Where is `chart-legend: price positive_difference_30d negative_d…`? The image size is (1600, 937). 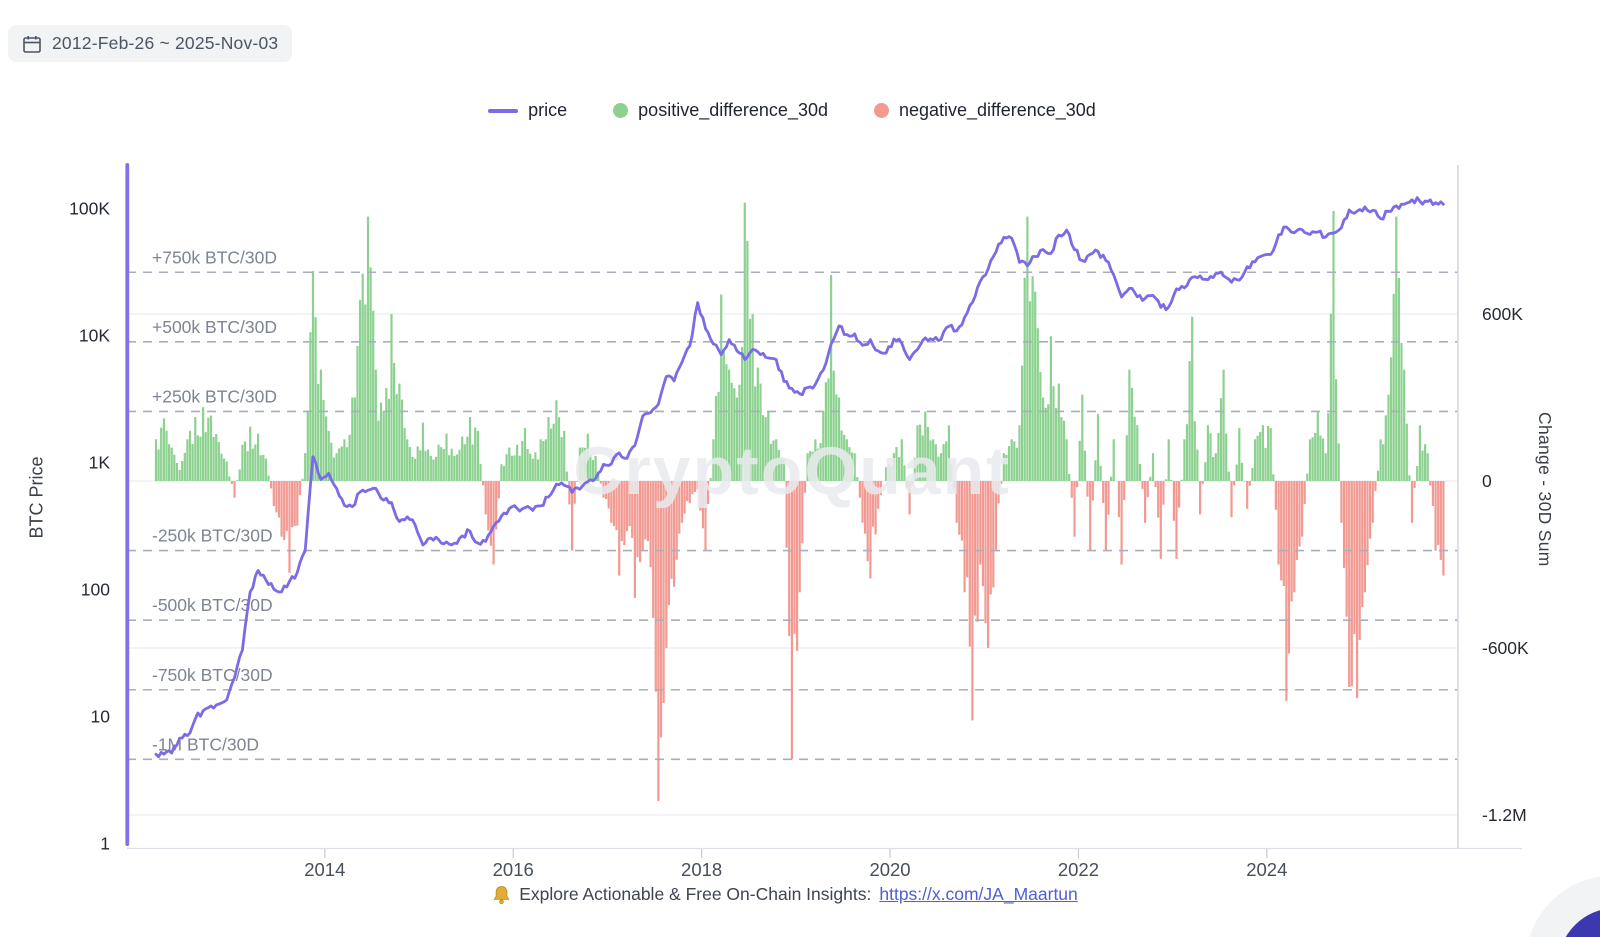 chart-legend: price positive_difference_30d negative_d… is located at coordinates (792, 110).